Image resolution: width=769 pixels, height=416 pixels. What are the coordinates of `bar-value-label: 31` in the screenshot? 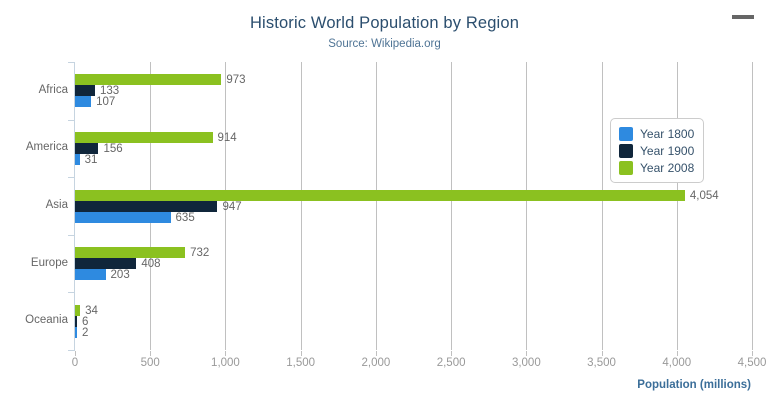 It's located at (91, 159).